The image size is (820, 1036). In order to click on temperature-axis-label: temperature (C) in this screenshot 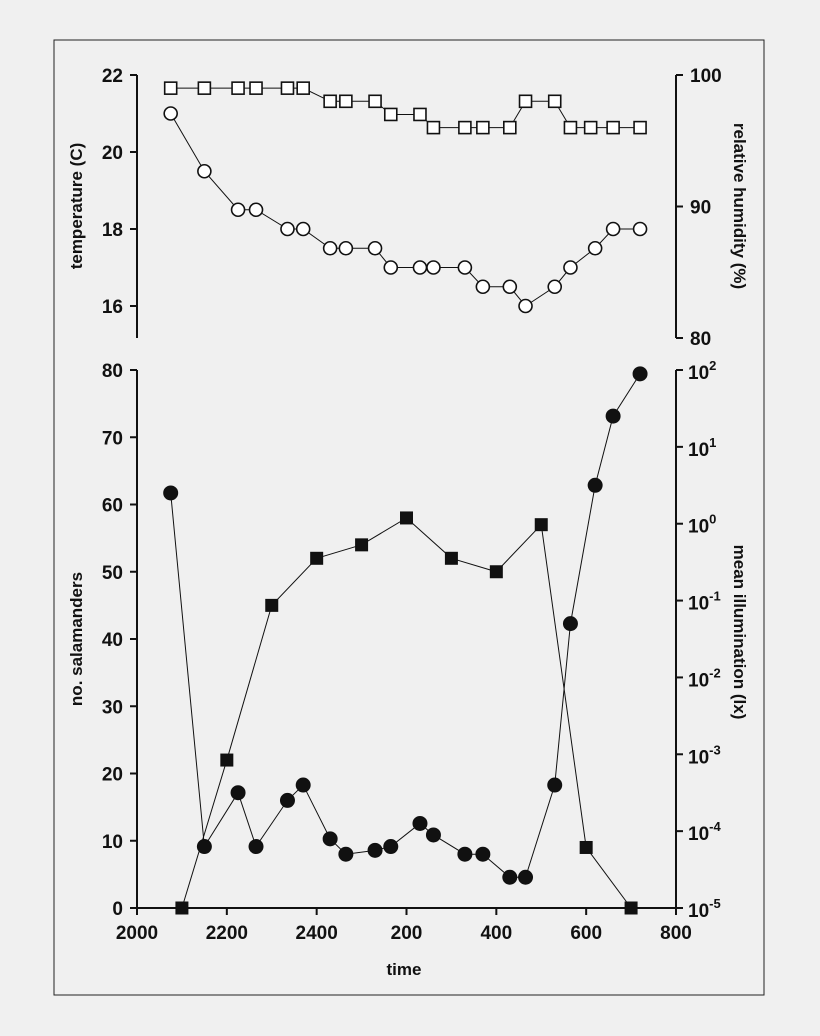, I will do `click(76, 206)`.